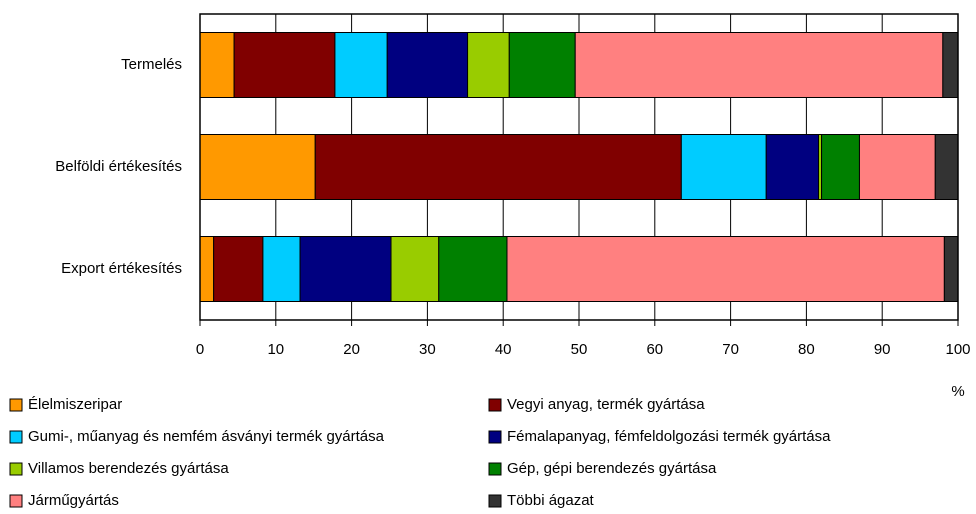  What do you see at coordinates (654, 349) in the screenshot?
I see `x-tick-label: 60` at bounding box center [654, 349].